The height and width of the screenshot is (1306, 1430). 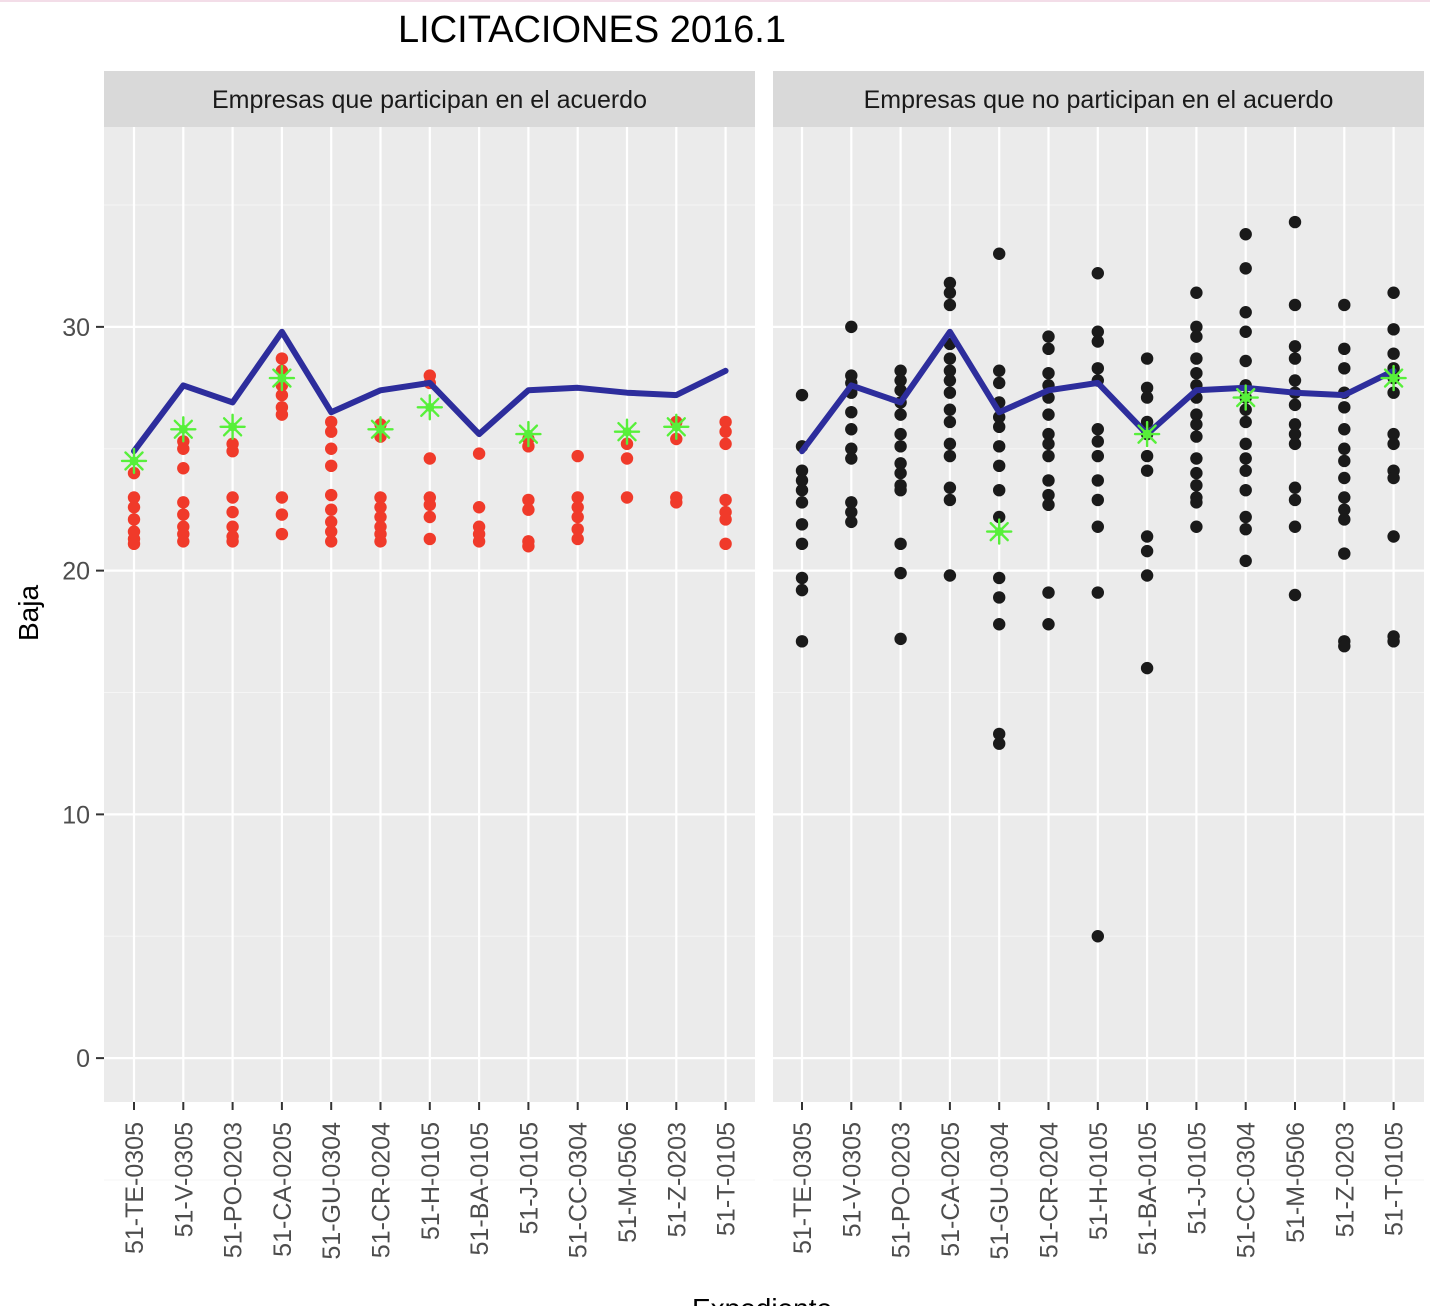 I want to click on y-tick-label: 10, so click(x=76, y=815).